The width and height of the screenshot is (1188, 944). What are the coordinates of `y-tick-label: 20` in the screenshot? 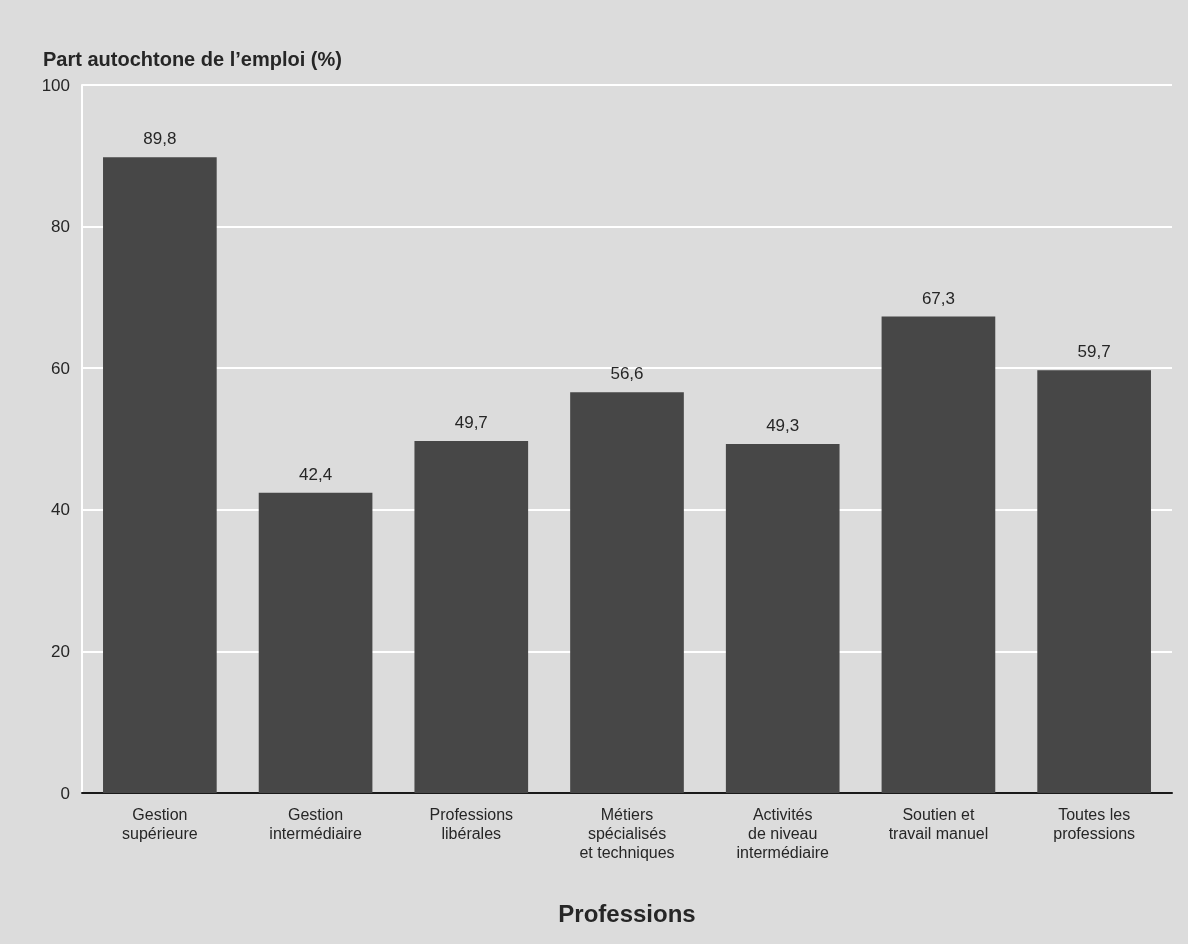 It's located at (60, 651).